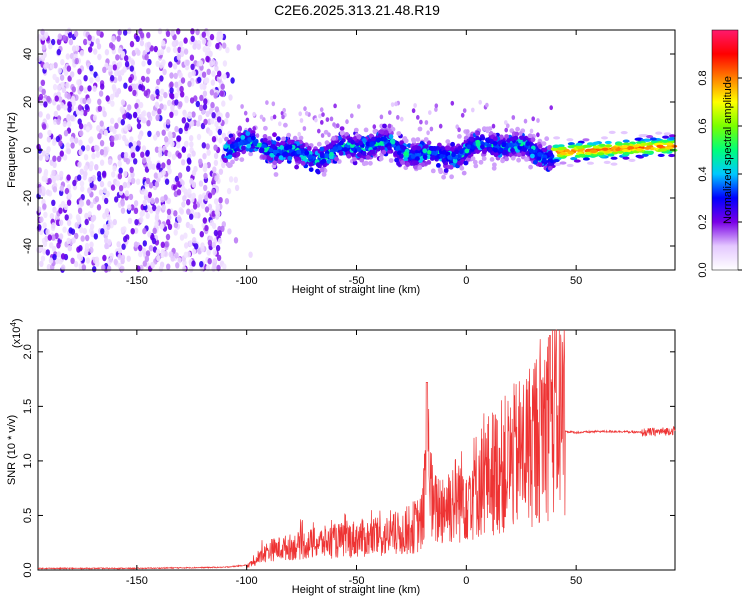  What do you see at coordinates (728, 150) in the screenshot?
I see `colorbar-label: Normalized spectral amplitude` at bounding box center [728, 150].